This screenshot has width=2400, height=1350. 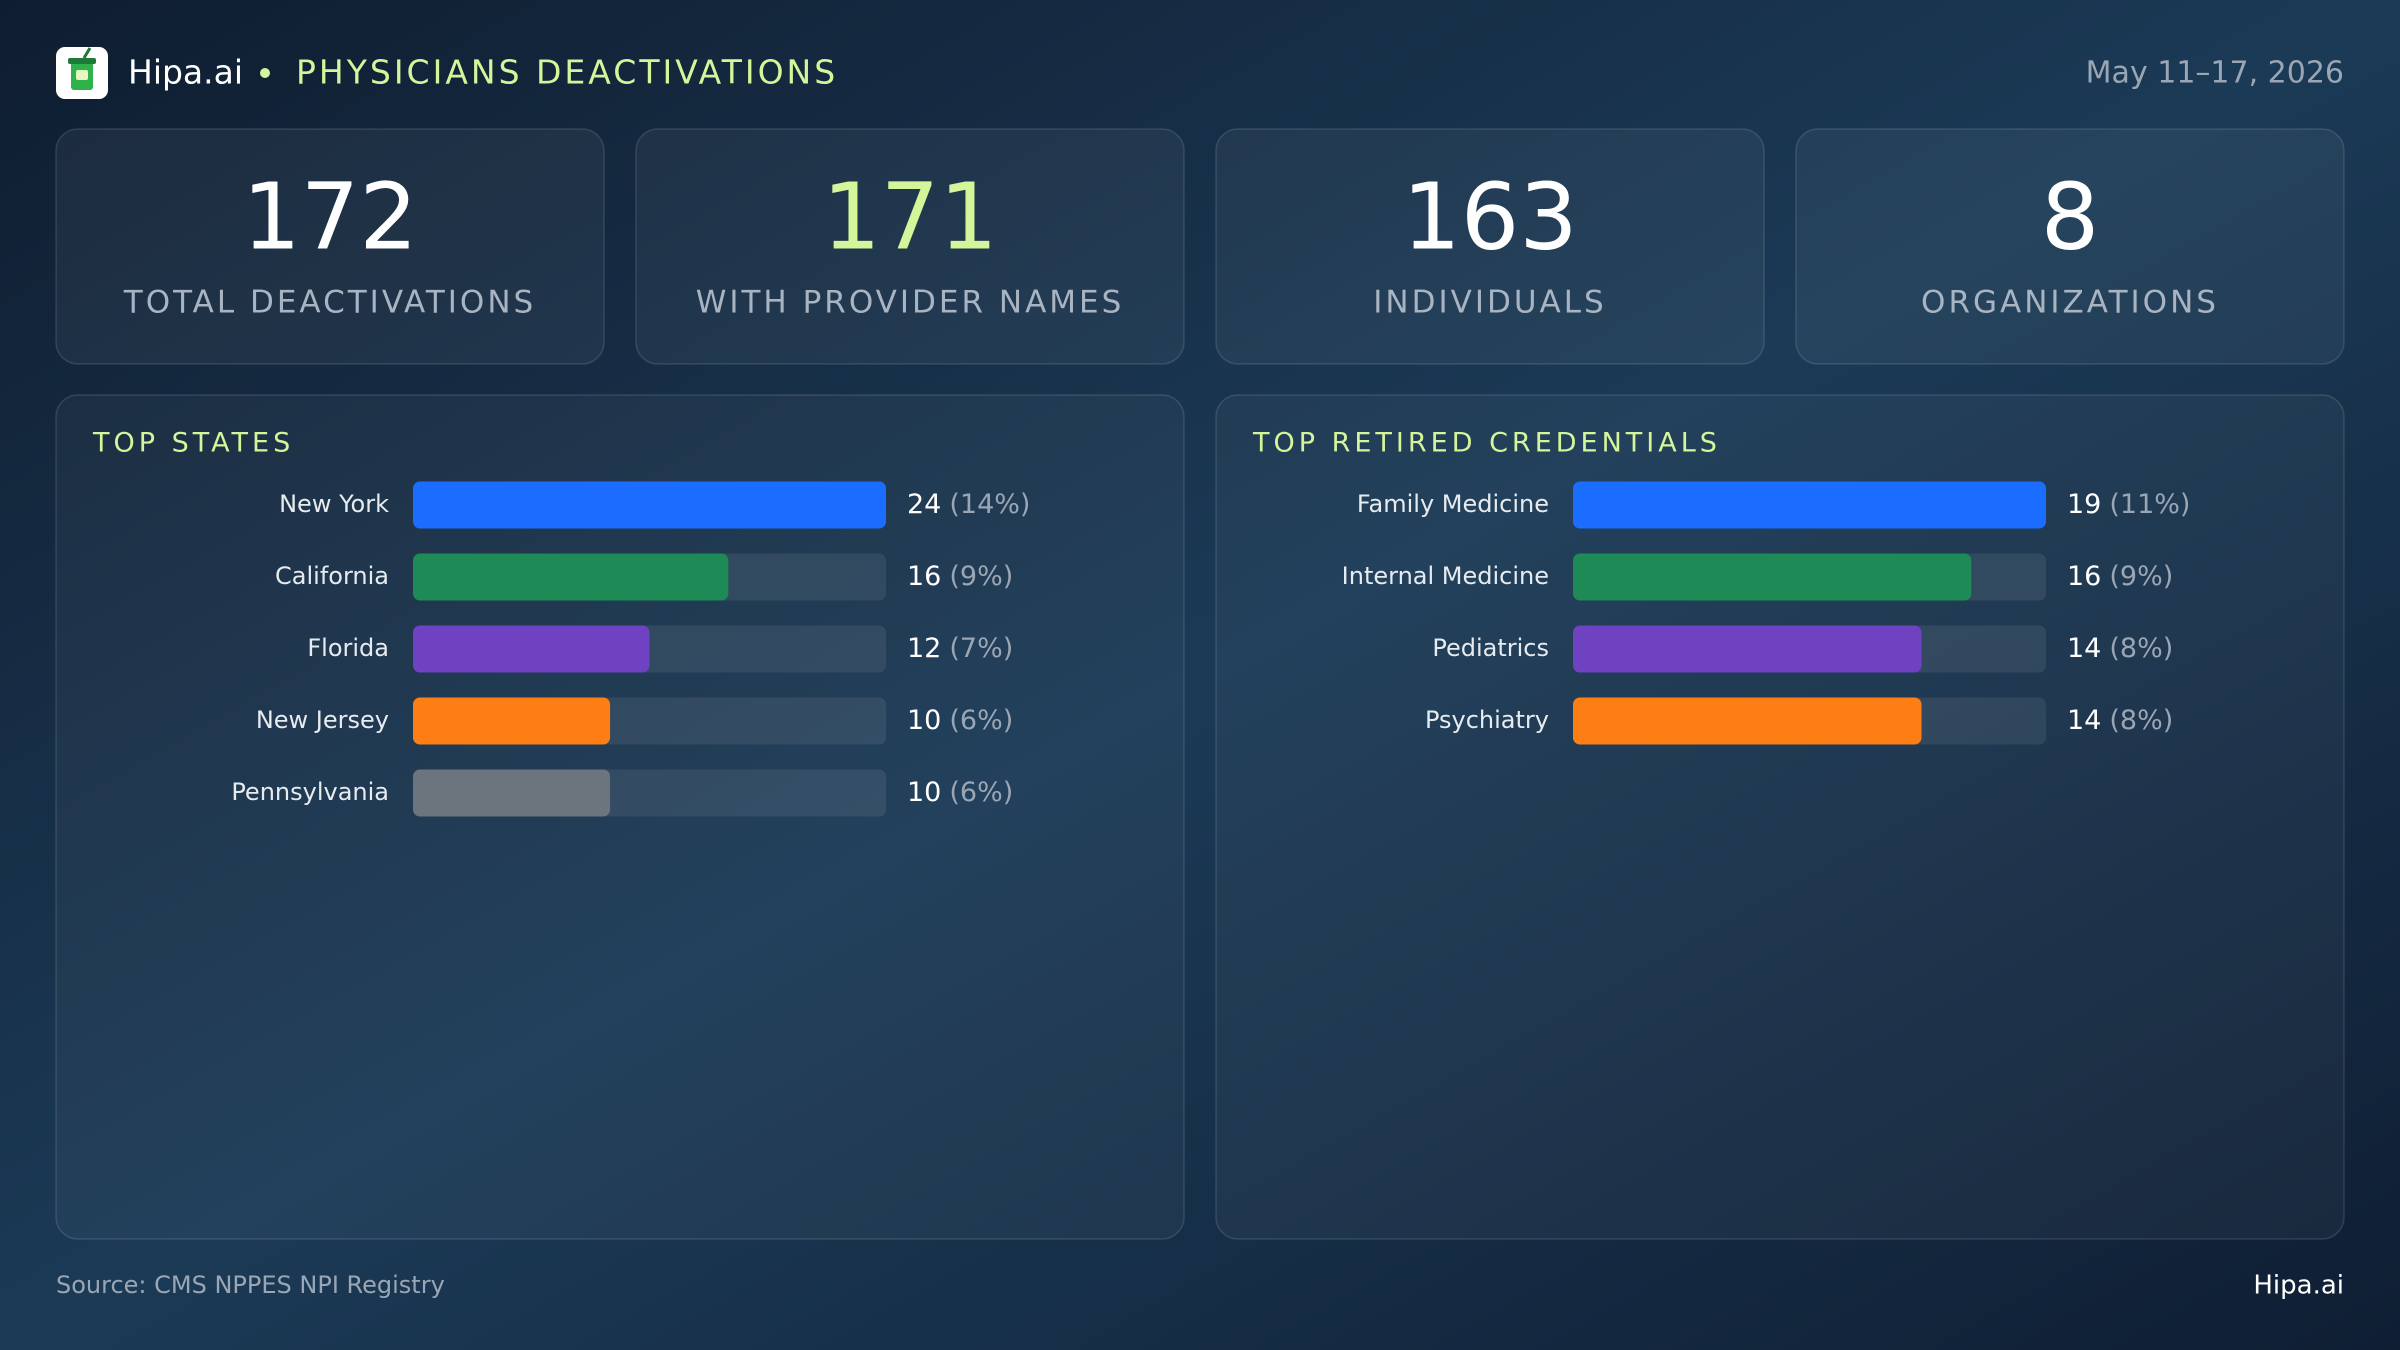 What do you see at coordinates (265, 73) in the screenshot?
I see `separator-dot` at bounding box center [265, 73].